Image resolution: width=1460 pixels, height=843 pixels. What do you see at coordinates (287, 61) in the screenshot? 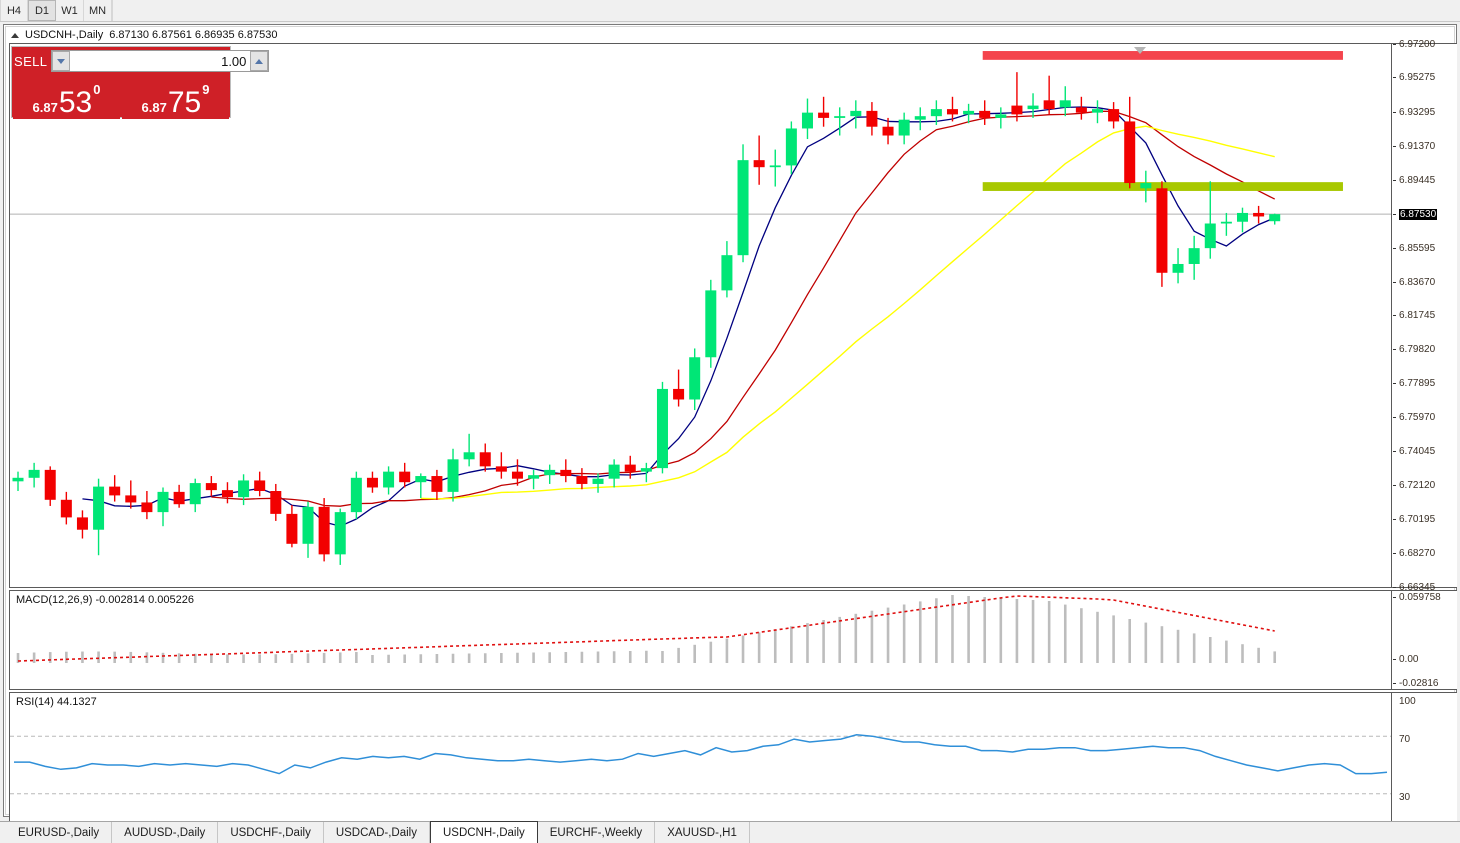
I see `buy-button: BUY` at bounding box center [287, 61].